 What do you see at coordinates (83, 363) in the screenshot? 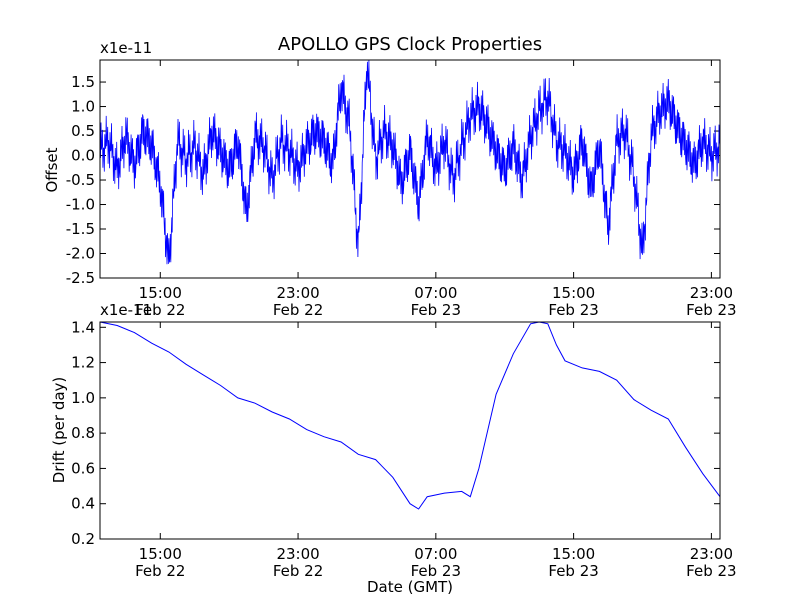
I see `drift-y-tick-label: 1.2` at bounding box center [83, 363].